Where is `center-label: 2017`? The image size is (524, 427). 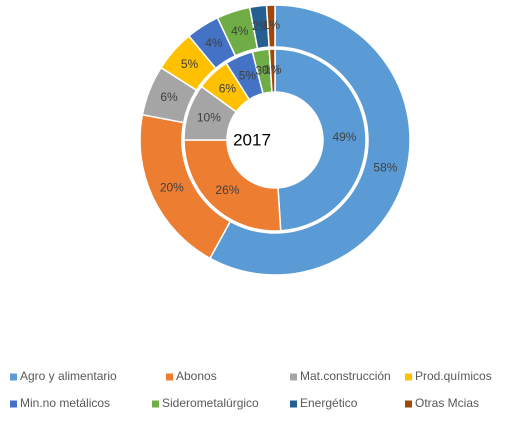
center-label: 2017 is located at coordinates (252, 139).